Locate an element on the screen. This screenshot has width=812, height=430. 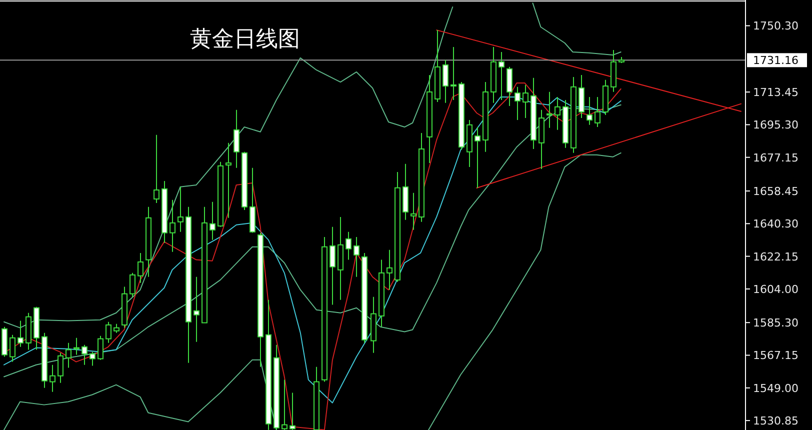
y-tick-label: 1604.00 is located at coordinates (775, 289).